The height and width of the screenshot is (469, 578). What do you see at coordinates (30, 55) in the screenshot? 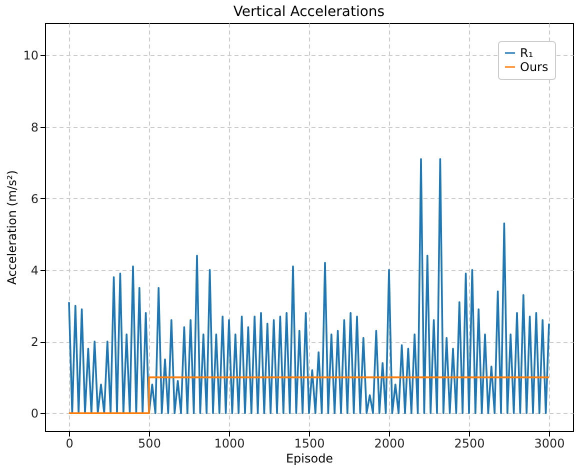
I see `y-tick-label: 10` at bounding box center [30, 55].